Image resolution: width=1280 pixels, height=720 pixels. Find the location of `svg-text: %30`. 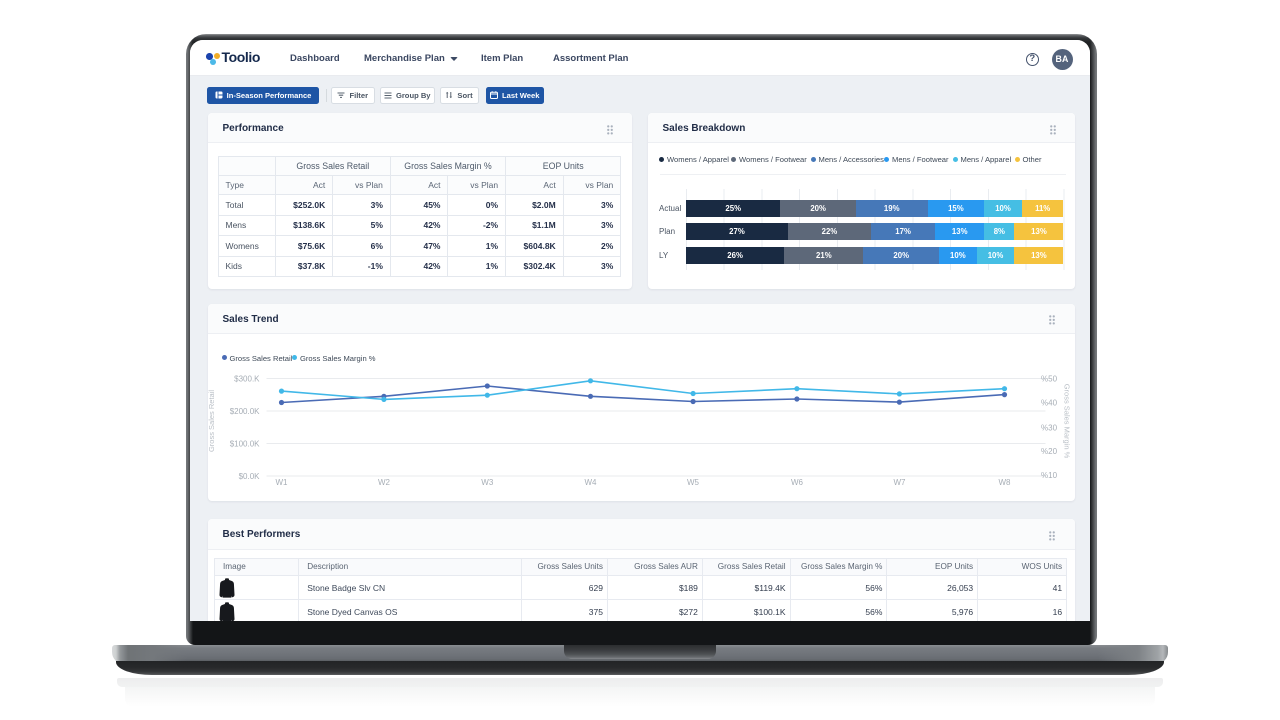

svg-text: %30 is located at coordinates (1049, 427).